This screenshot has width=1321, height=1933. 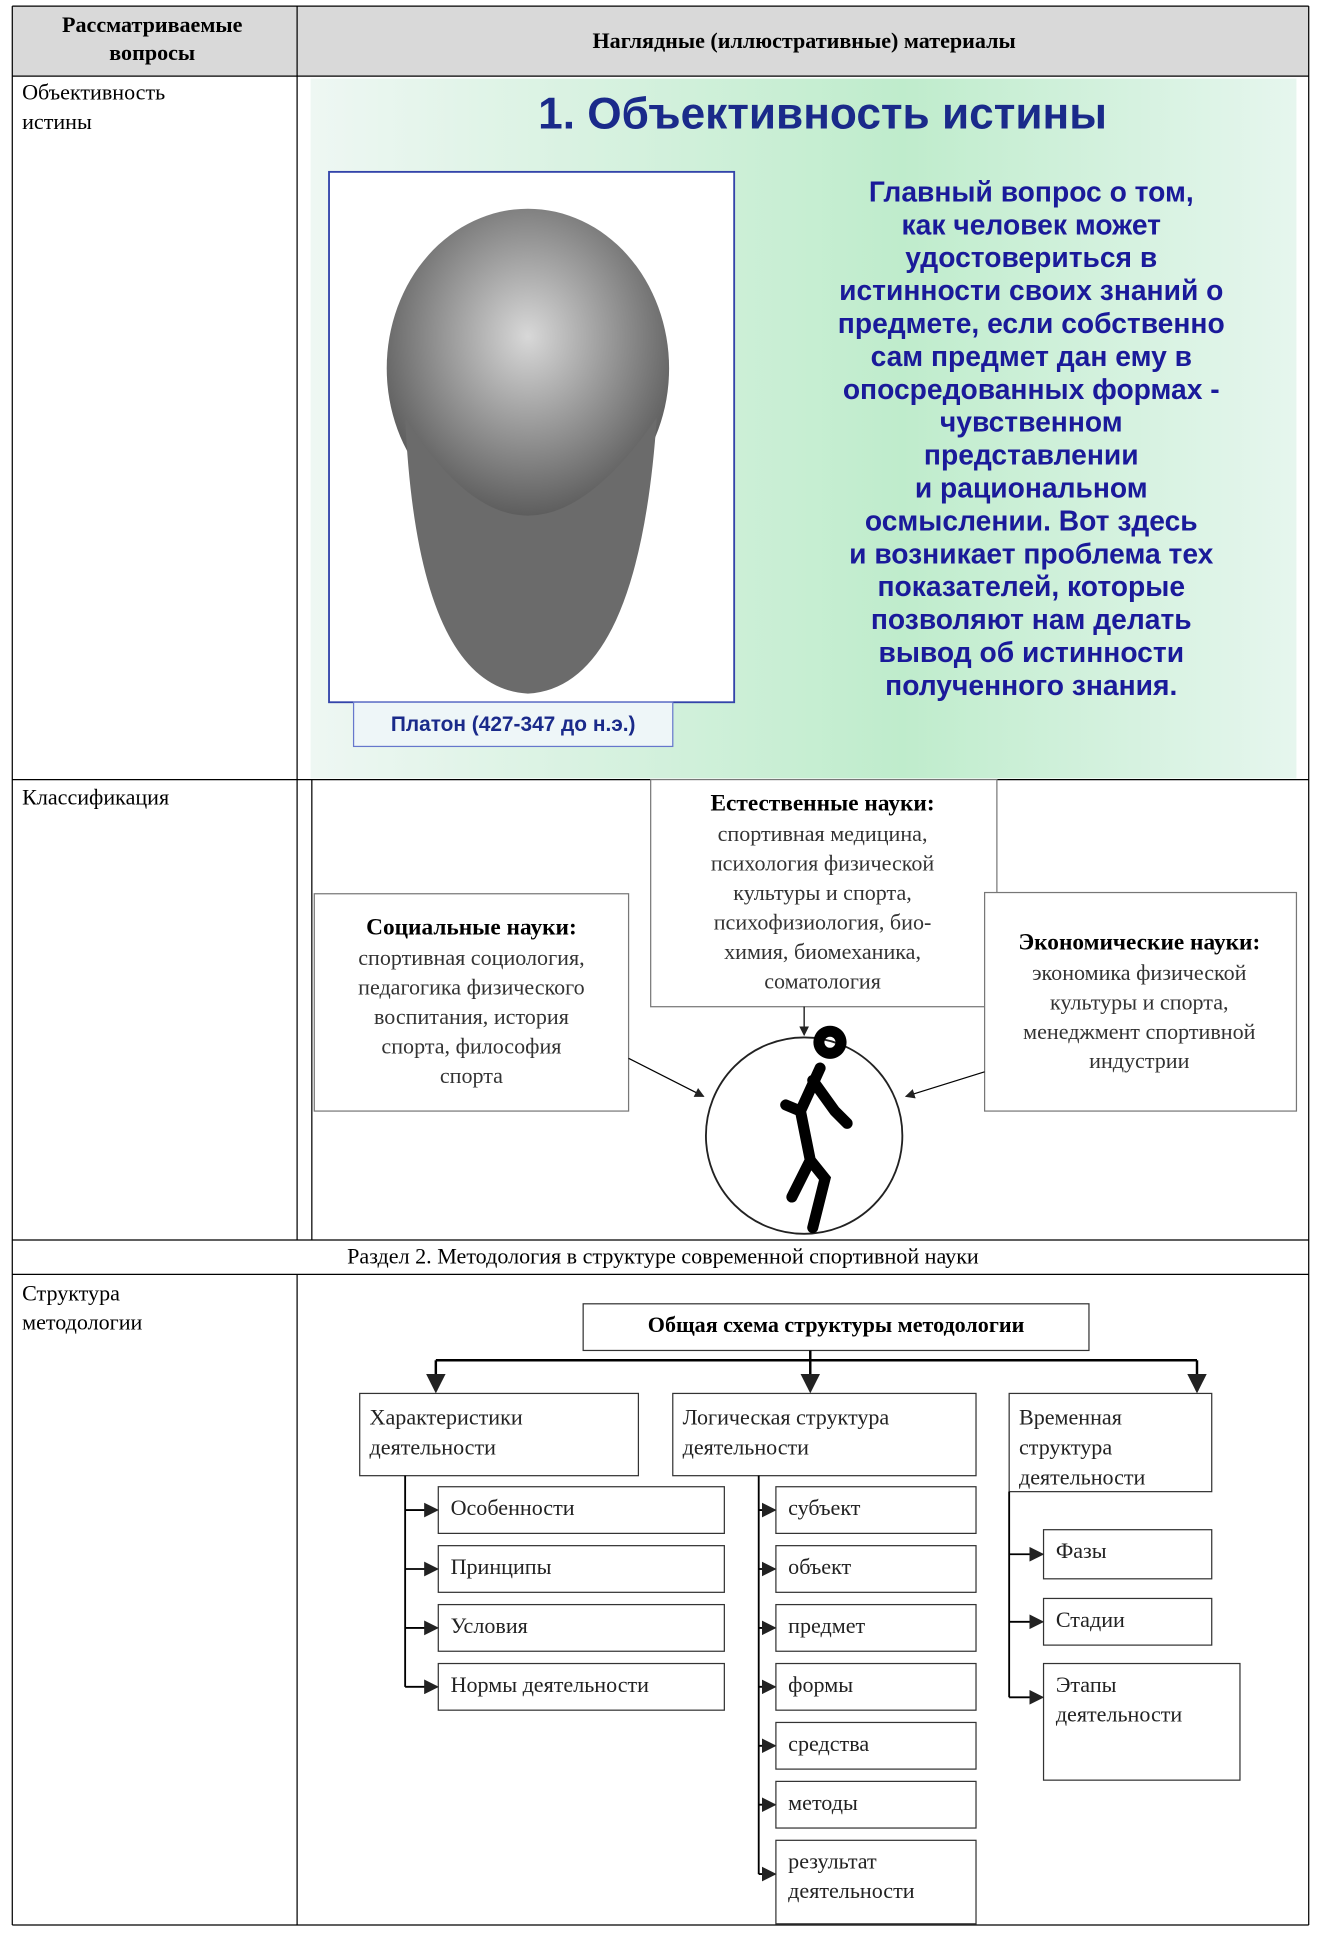 I want to click on box-text: индустрии, so click(x=1139, y=1060).